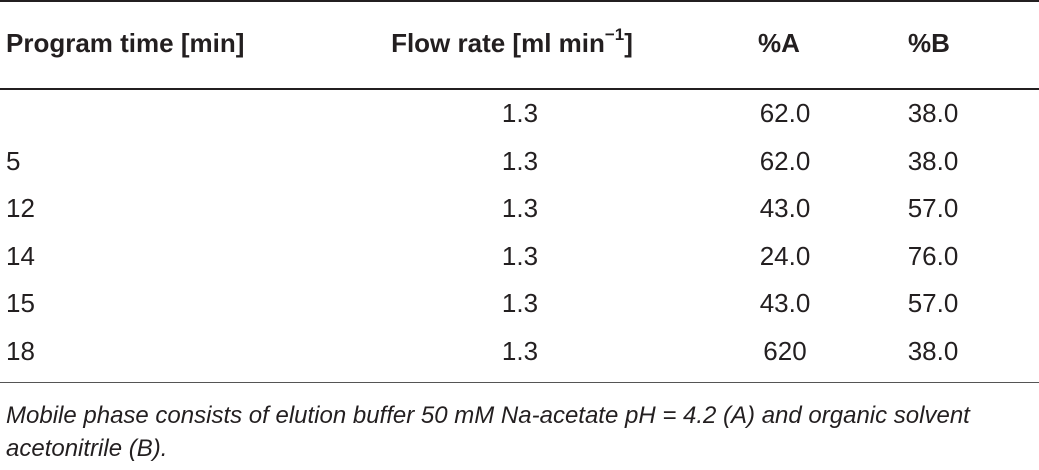 The image size is (1039, 470). Describe the element at coordinates (20, 256) in the screenshot. I see `cell-program-time: 14` at that location.